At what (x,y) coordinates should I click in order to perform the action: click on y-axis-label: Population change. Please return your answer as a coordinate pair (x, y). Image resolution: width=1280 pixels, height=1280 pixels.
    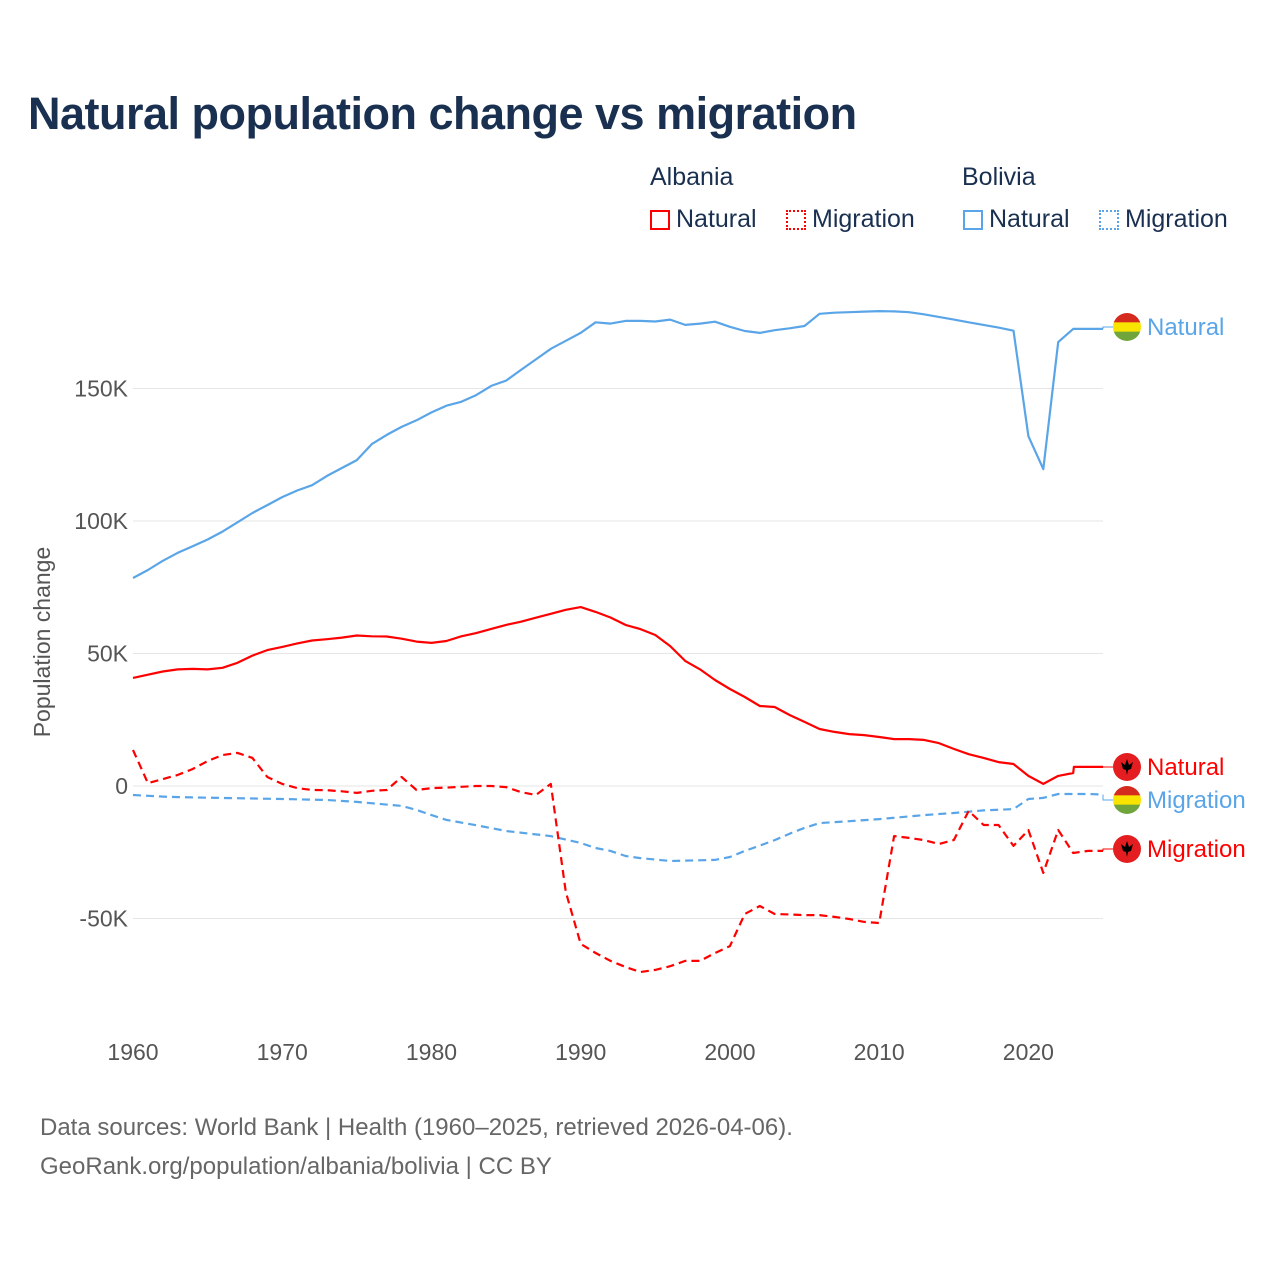
    Looking at the image, I should click on (42, 642).